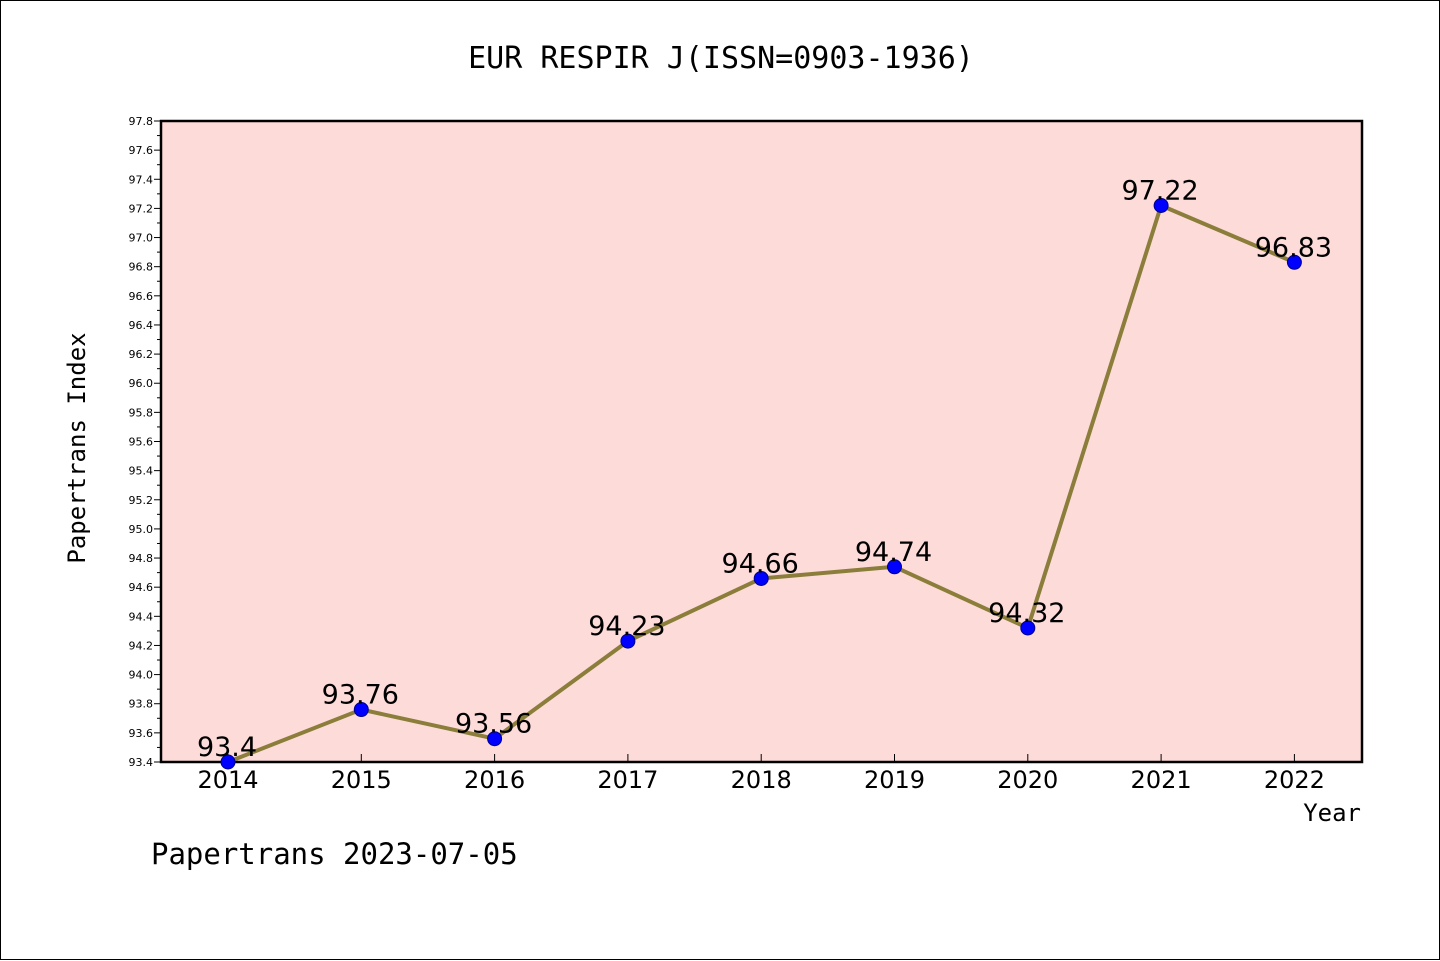 The height and width of the screenshot is (961, 1440). I want to click on y-tick-label: 96.8, so click(141, 267).